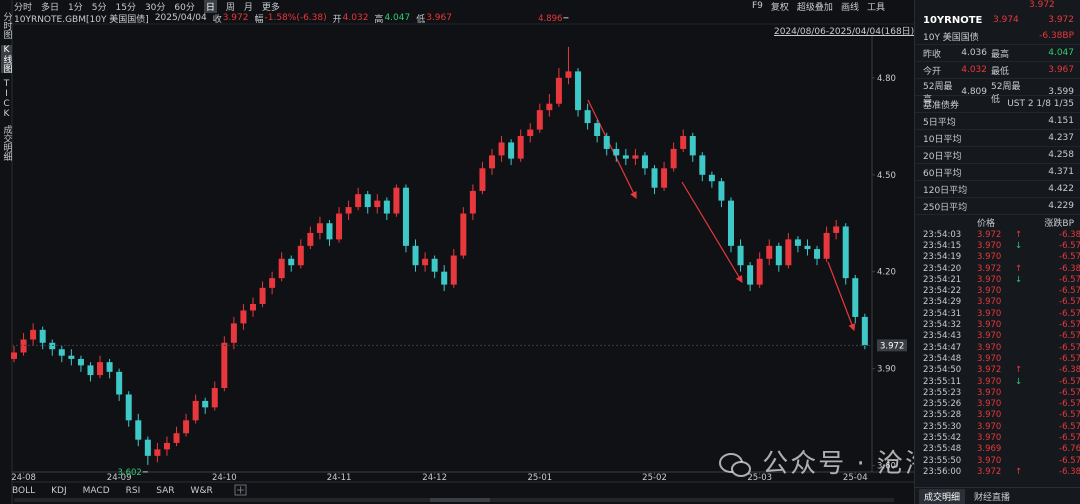 The image size is (1080, 504). I want to click on period-tab: 更多, so click(270, 7).